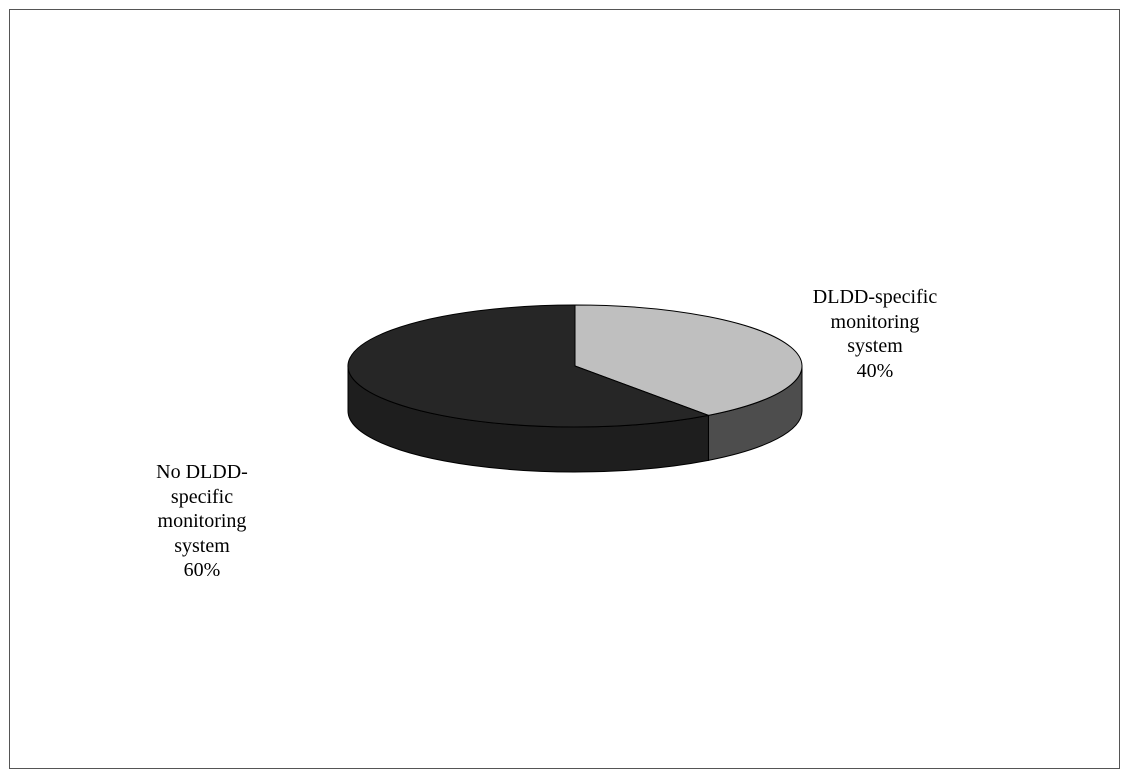 This screenshot has height=769, width=1122. What do you see at coordinates (202, 472) in the screenshot?
I see `slice-label-line: No DLDD-` at bounding box center [202, 472].